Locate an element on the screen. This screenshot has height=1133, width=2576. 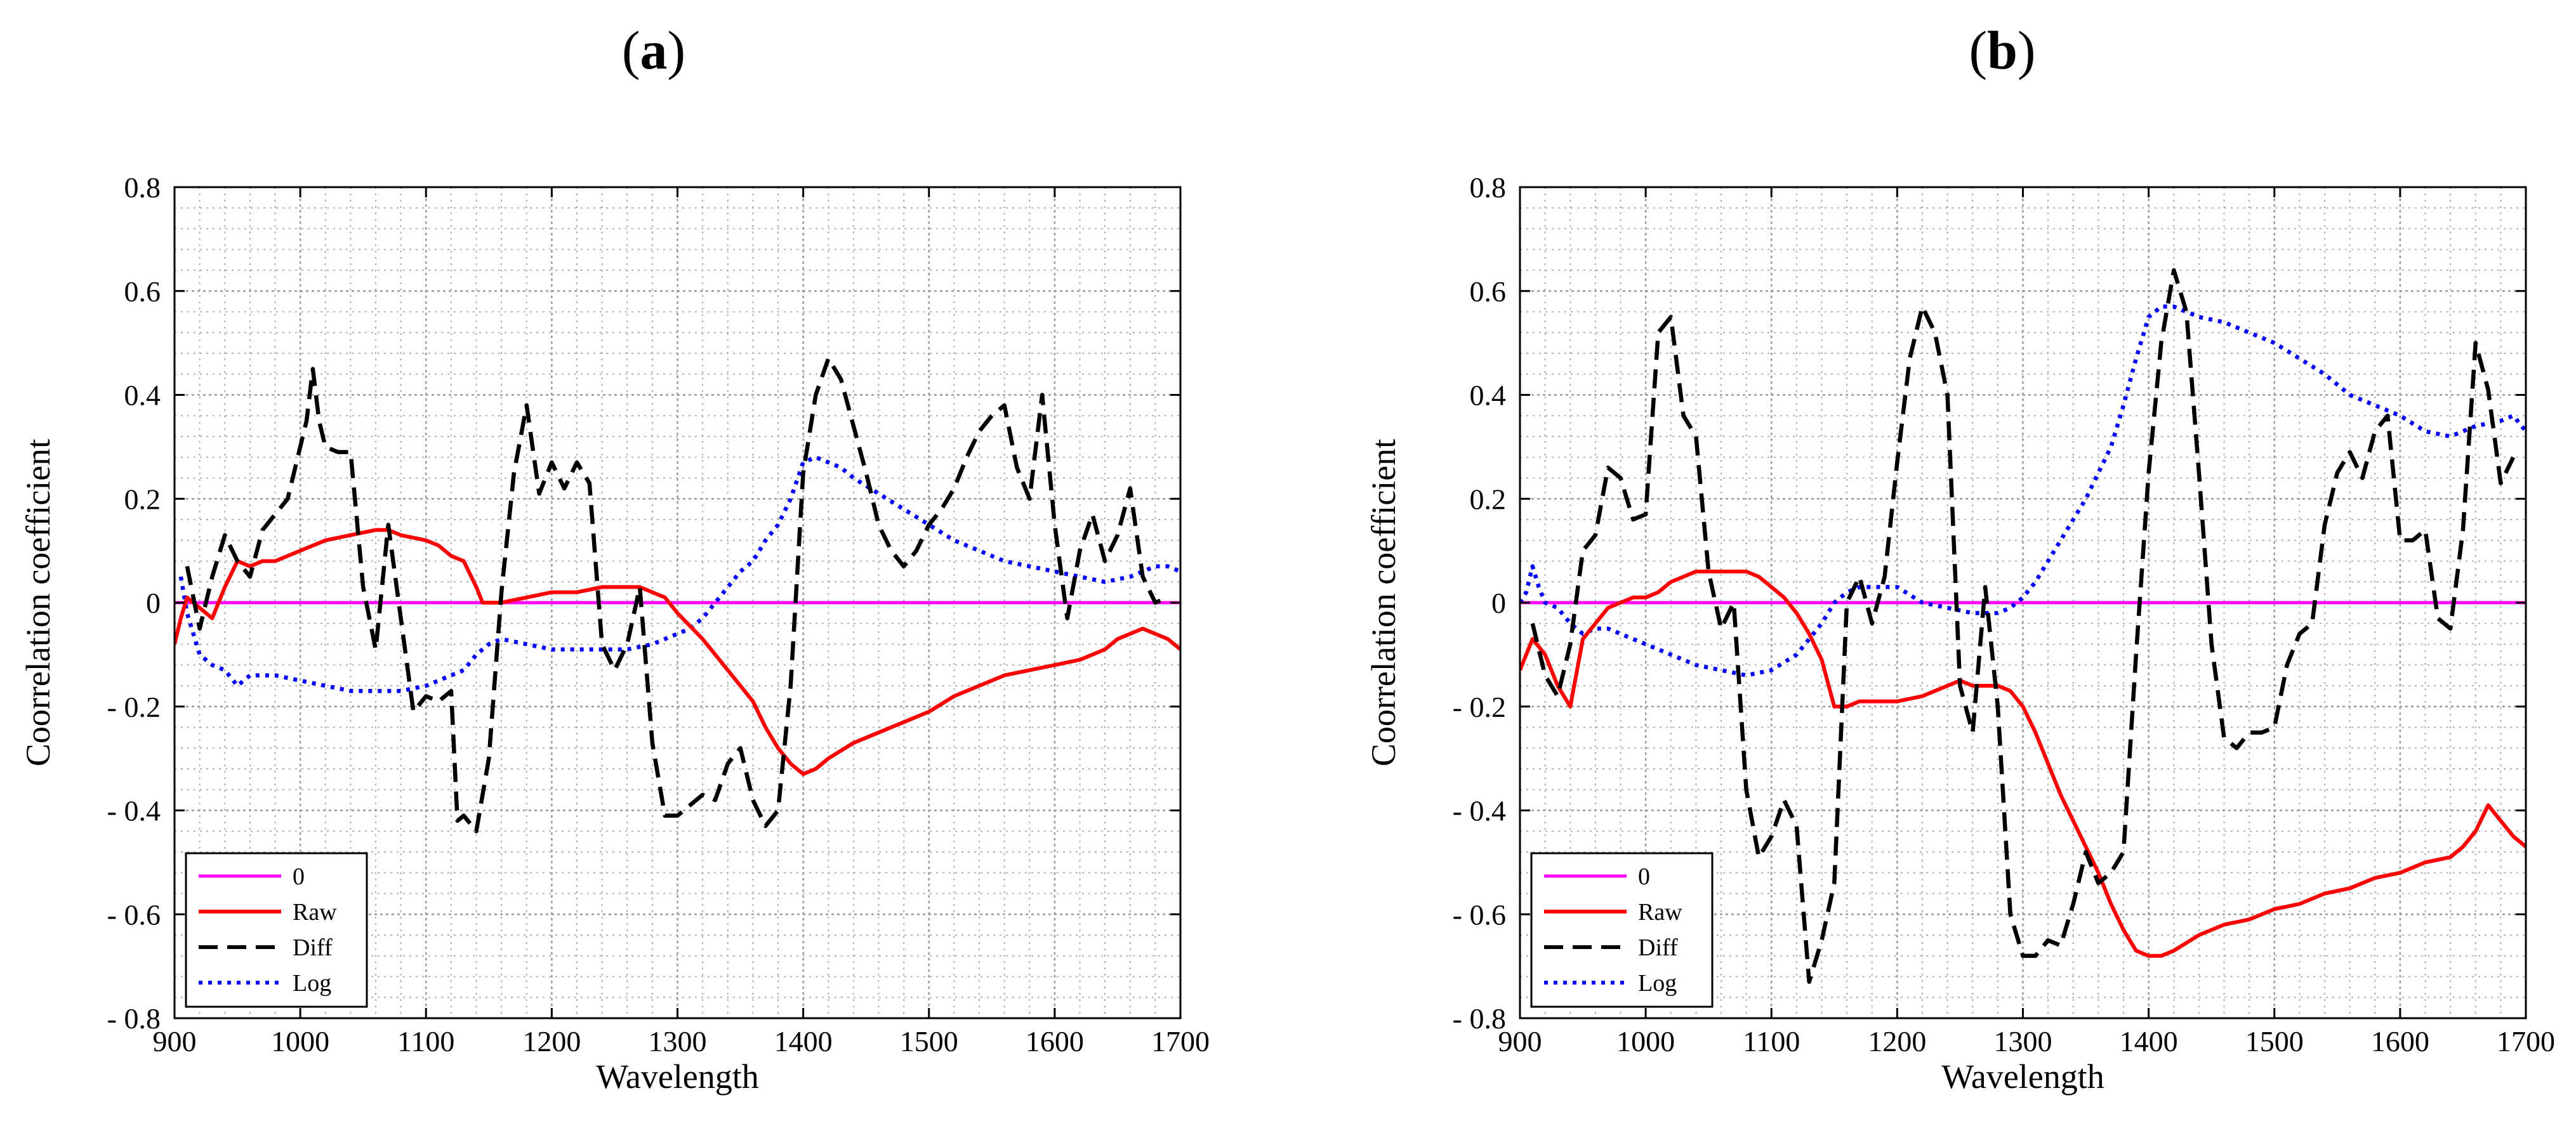
chart1-xtick-label: 1600 is located at coordinates (2400, 1041).